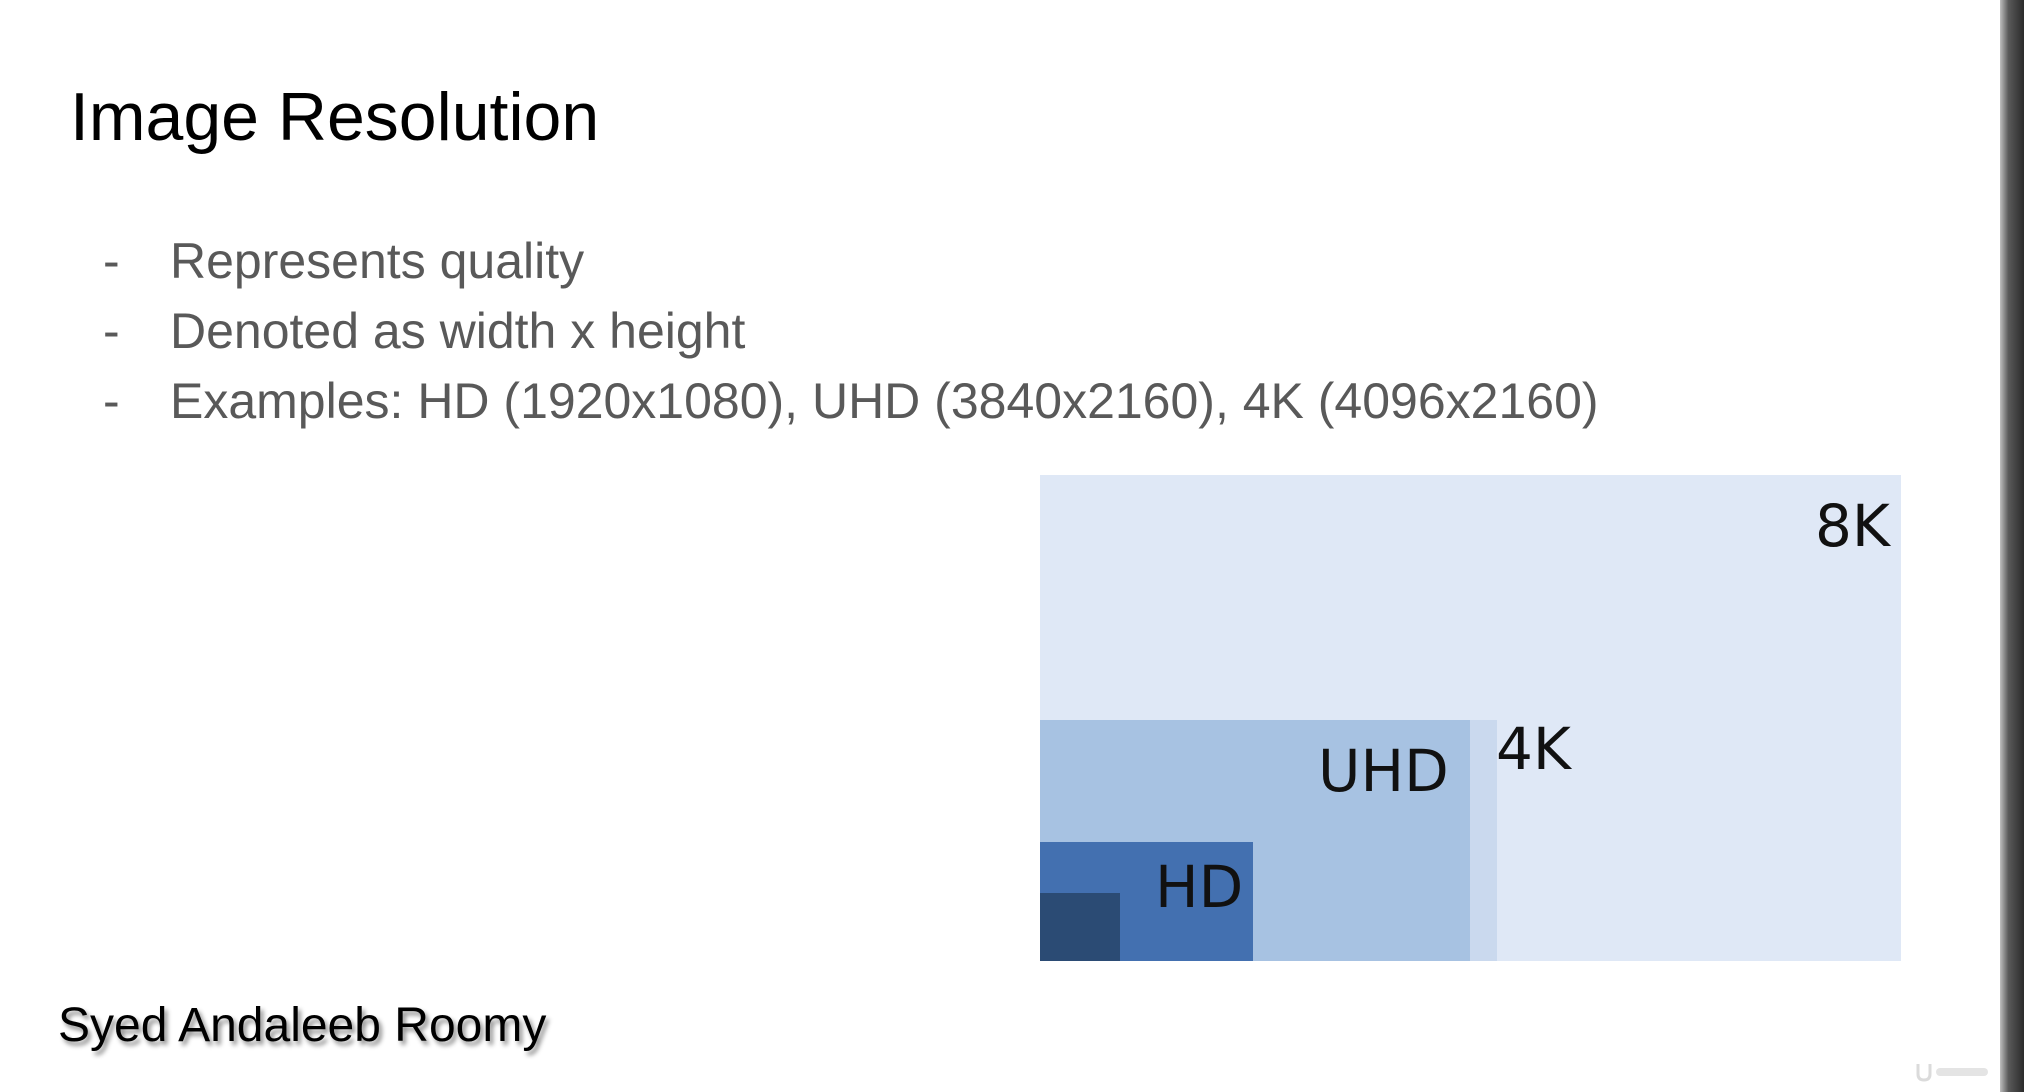  I want to click on label-uhd: UHD, so click(1383, 771).